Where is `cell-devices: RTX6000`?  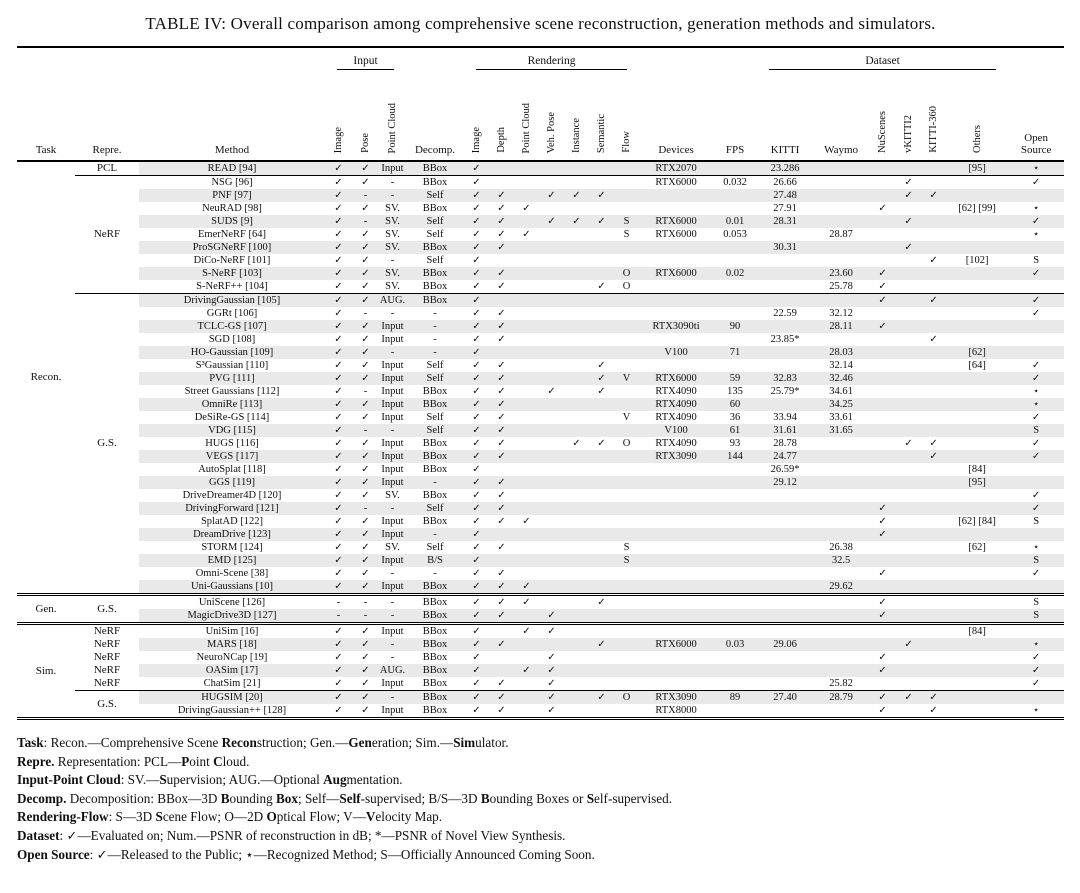
cell-devices: RTX6000 is located at coordinates (676, 221).